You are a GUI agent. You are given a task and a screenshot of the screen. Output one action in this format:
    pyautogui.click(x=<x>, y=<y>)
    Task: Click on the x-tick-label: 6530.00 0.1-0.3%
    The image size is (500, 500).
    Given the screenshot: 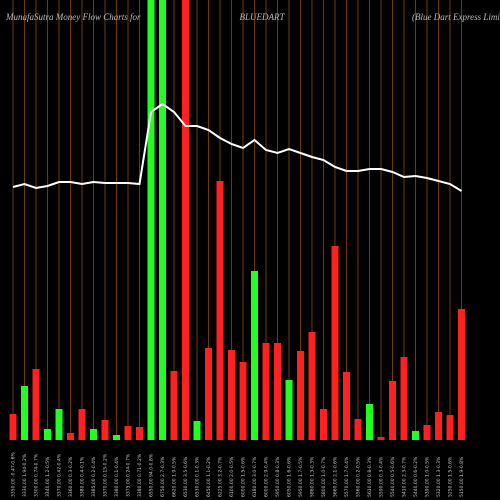 What is the action you would take?
    pyautogui.click(x=198, y=476)
    